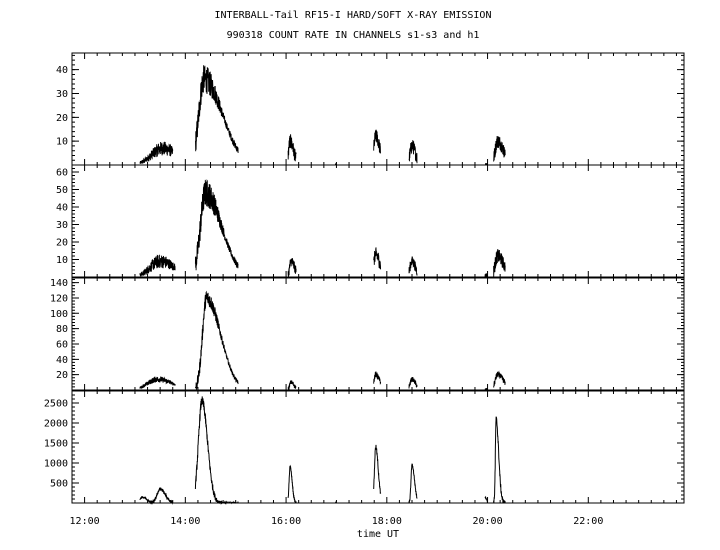 The width and height of the screenshot is (720, 550). Describe the element at coordinates (378, 534) in the screenshot. I see `x-axis-label: time UT` at that location.